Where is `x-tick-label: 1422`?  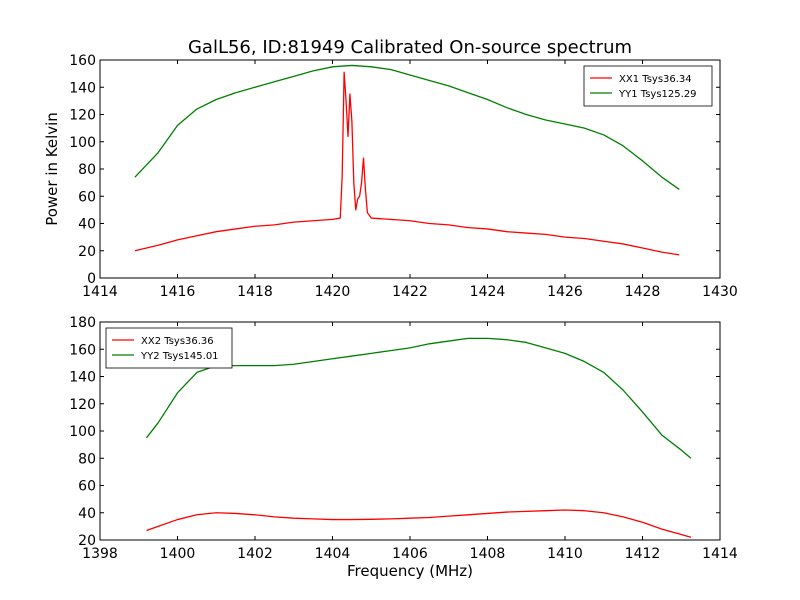 x-tick-label: 1422 is located at coordinates (410, 292).